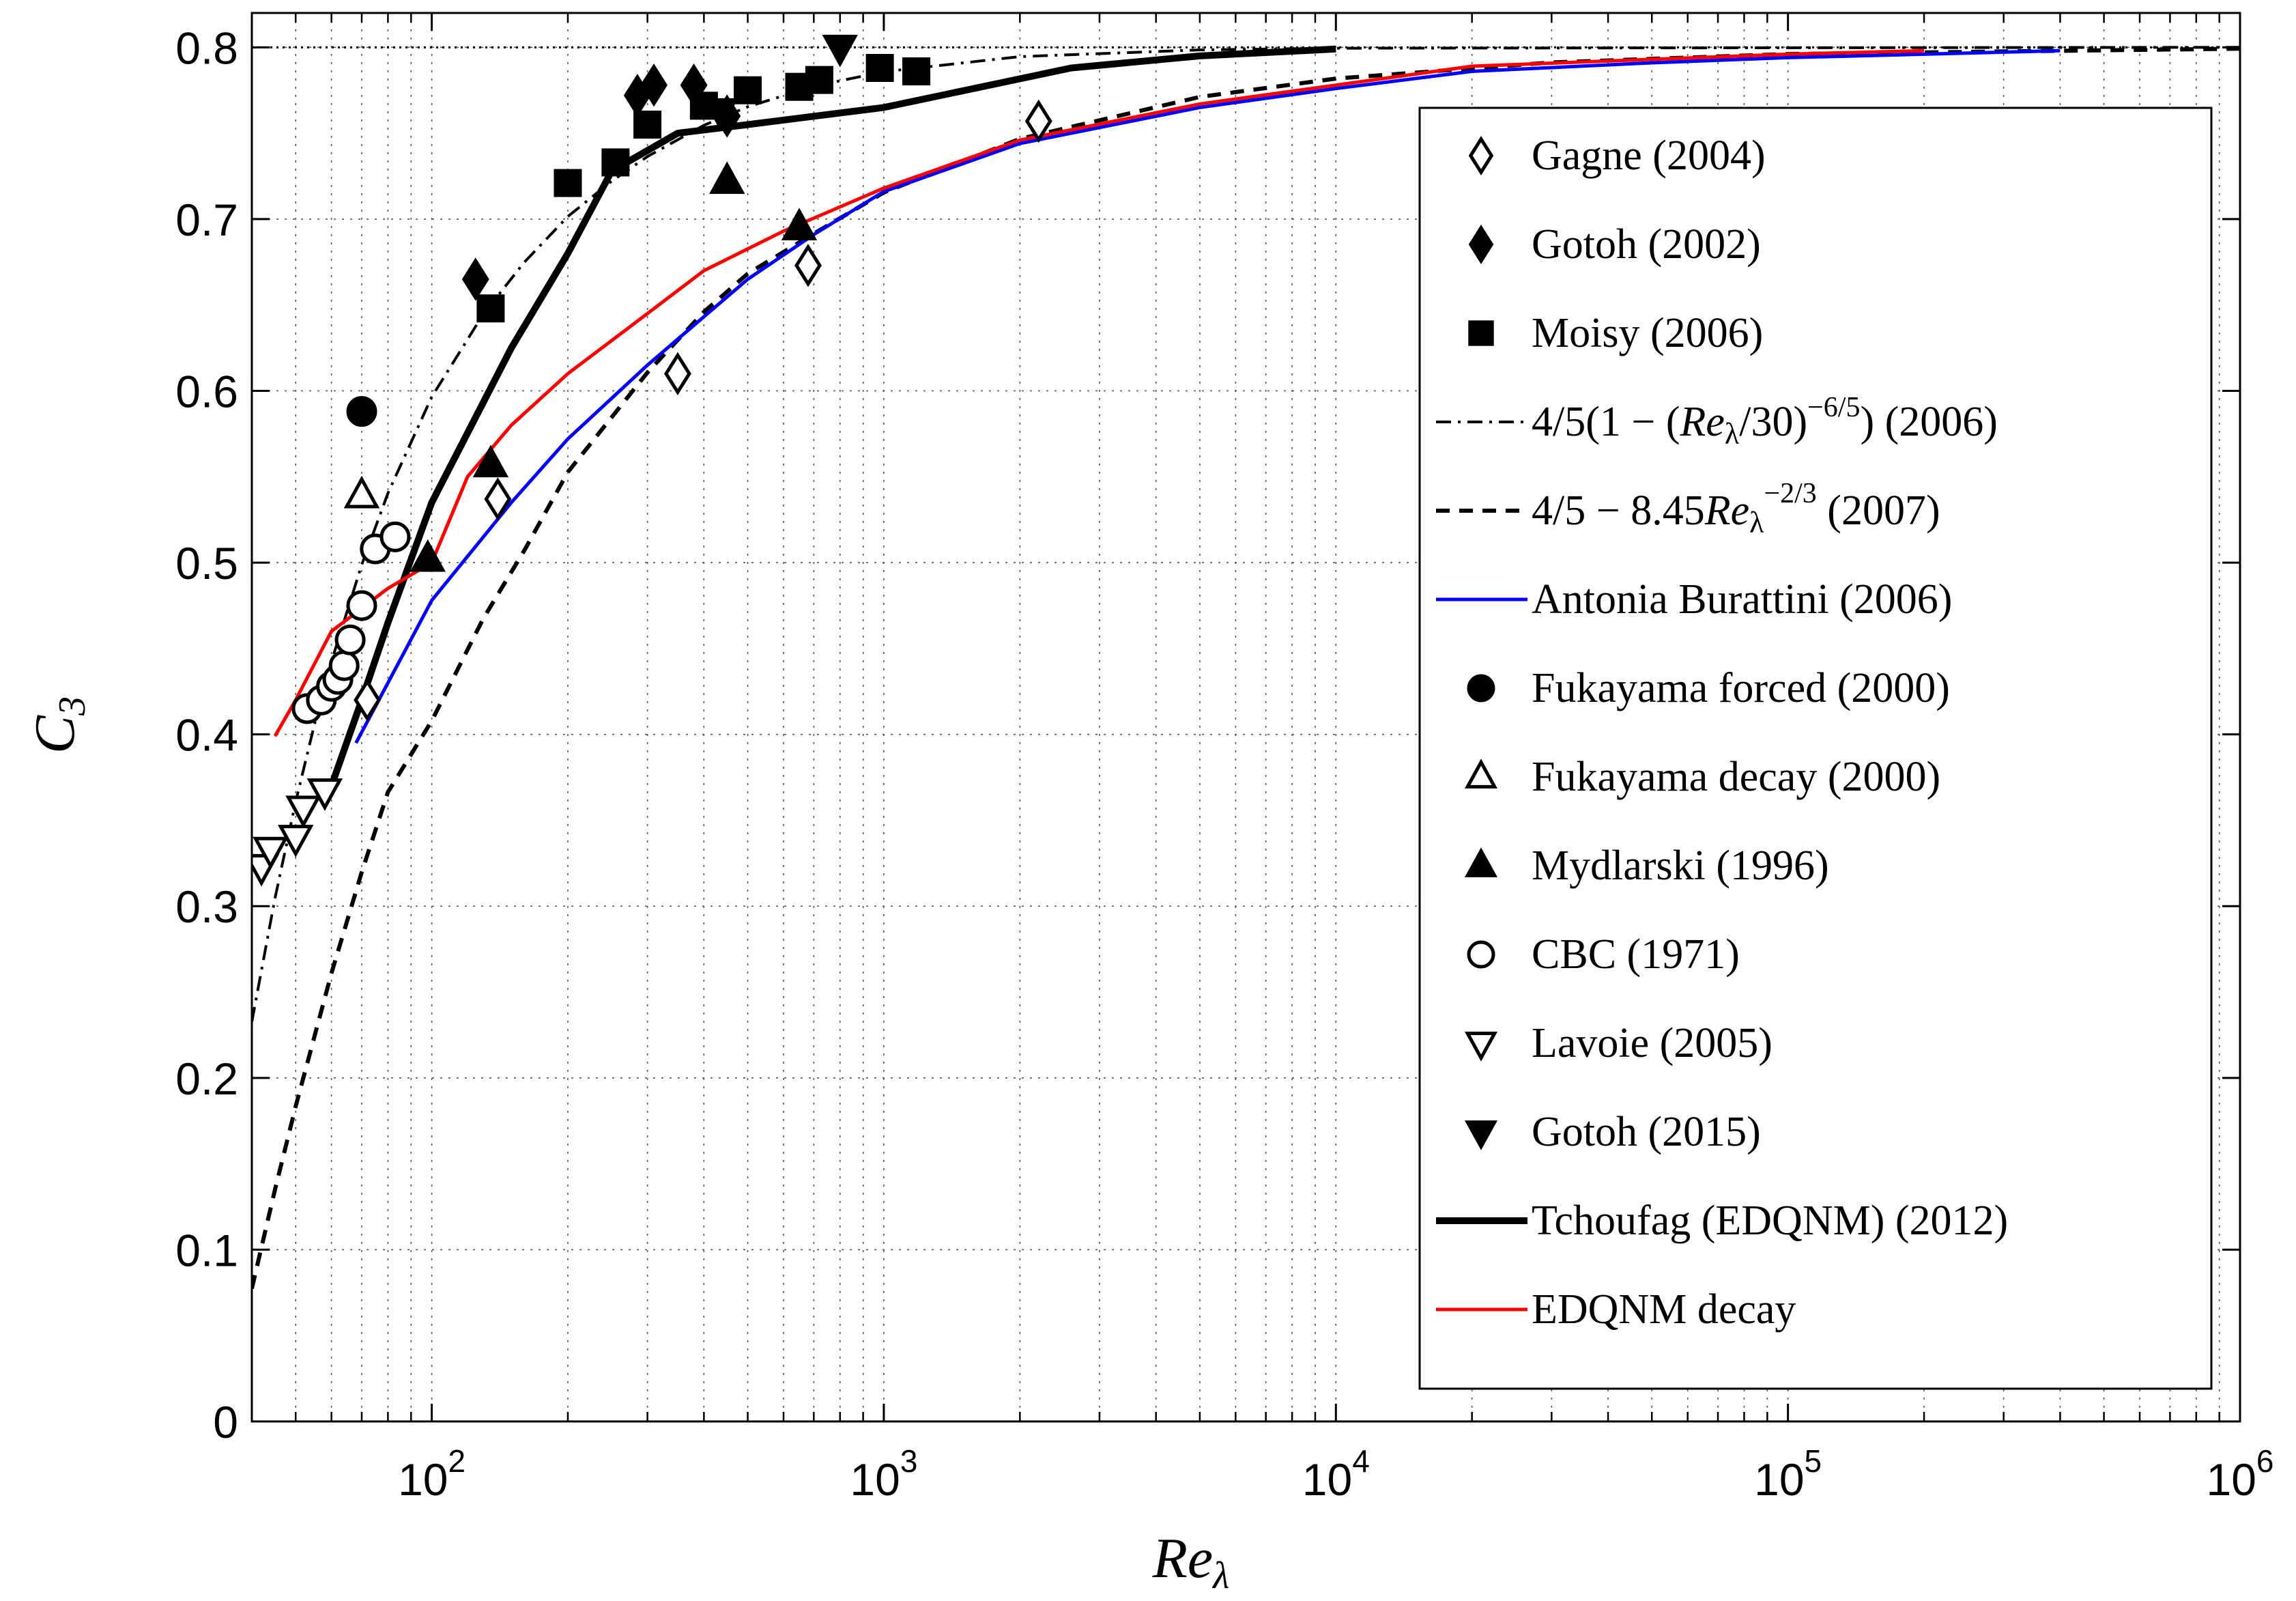  I want to click on legend-label: 4/5 − 8.45Reλ−2/3 (2007), so click(1736, 508).